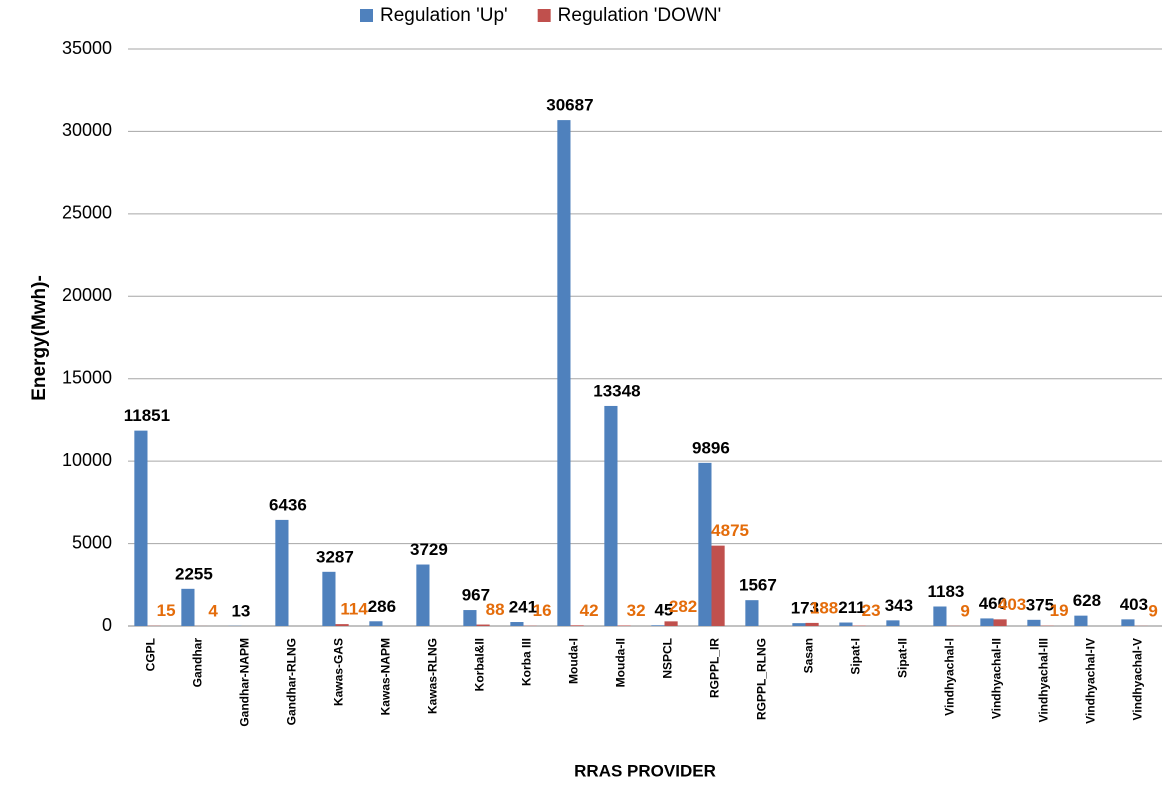 Image resolution: width=1166 pixels, height=790 pixels. What do you see at coordinates (856, 656) in the screenshot?
I see `x-tick-label: Sipat-I` at bounding box center [856, 656].